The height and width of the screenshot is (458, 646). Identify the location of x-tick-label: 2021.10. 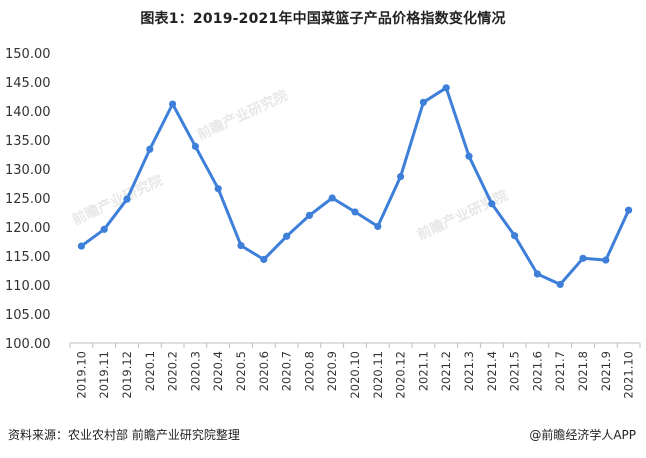
(629, 375).